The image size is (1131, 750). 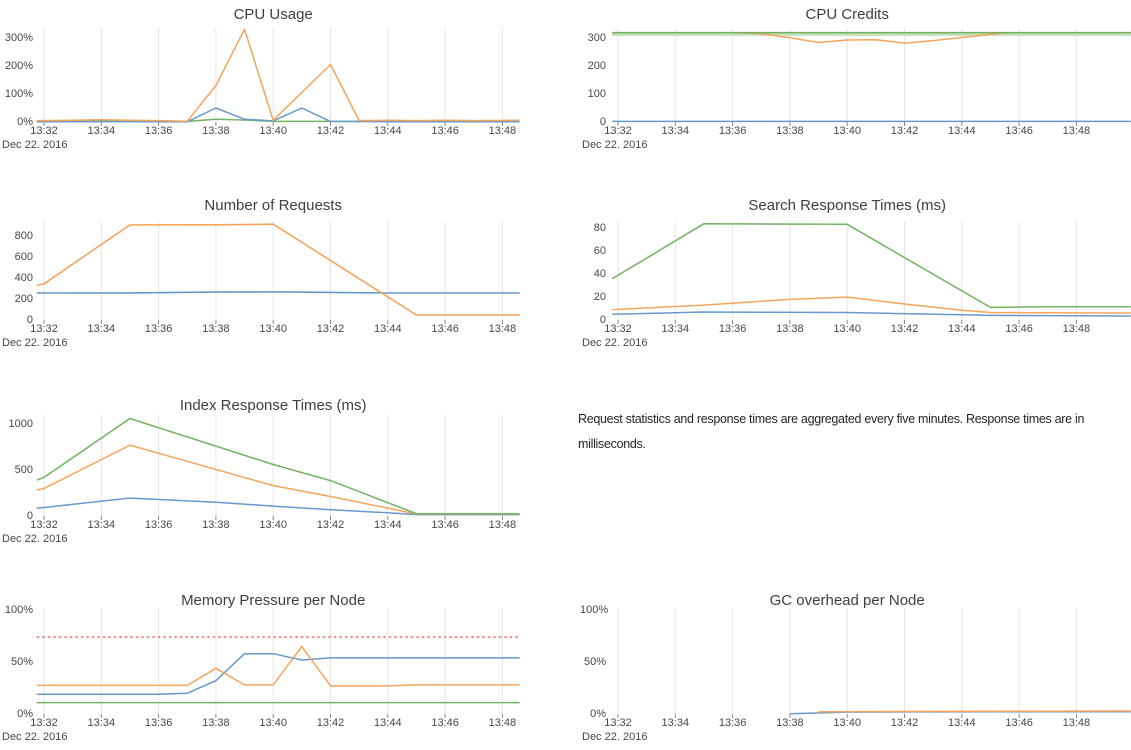 I want to click on chart-title: Number of Requests, so click(x=273, y=205).